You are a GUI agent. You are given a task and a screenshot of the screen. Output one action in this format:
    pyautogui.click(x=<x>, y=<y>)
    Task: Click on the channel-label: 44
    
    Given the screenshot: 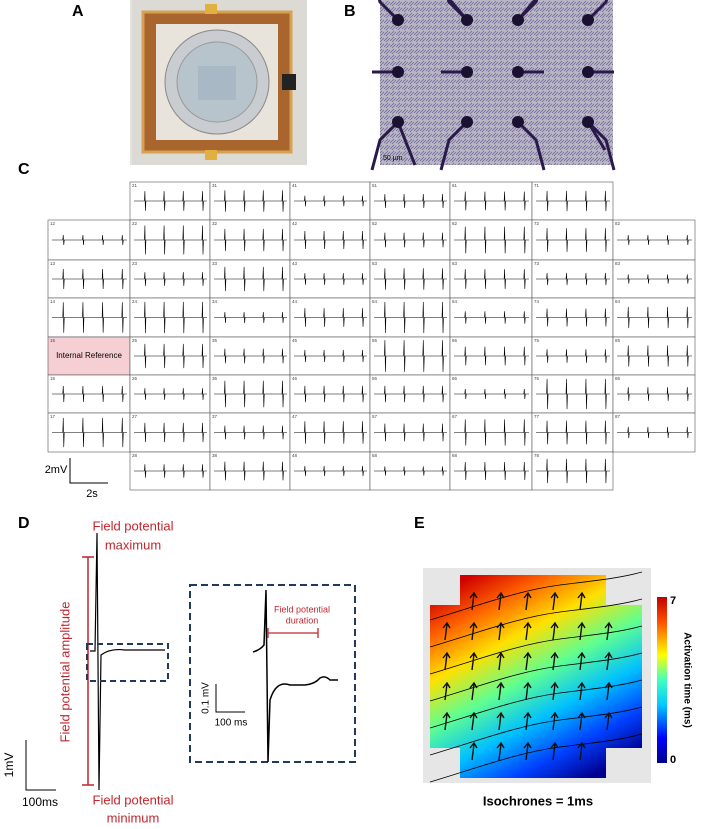 What is the action you would take?
    pyautogui.click(x=295, y=301)
    